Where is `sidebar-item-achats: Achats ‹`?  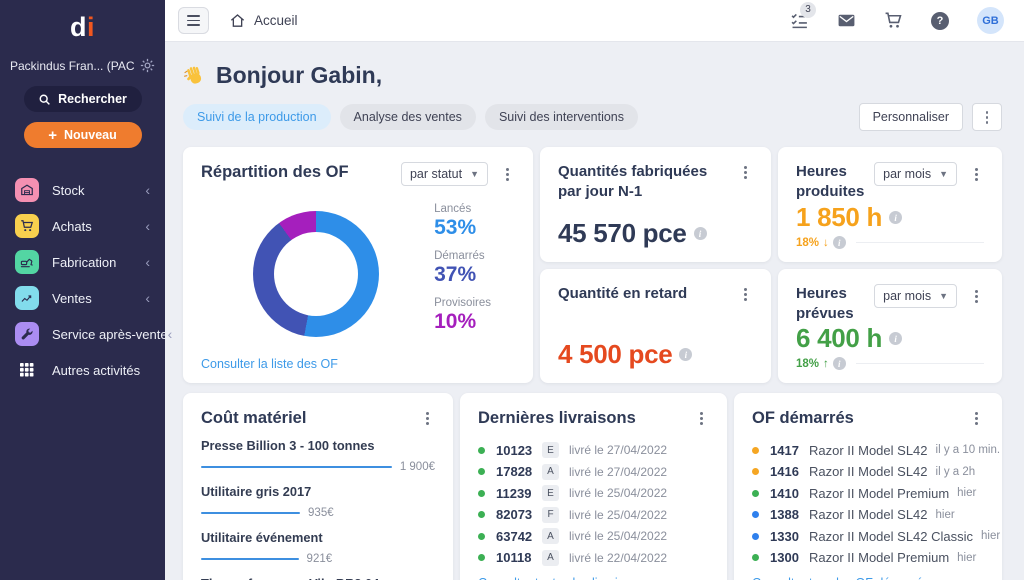
sidebar-item-achats: Achats ‹ is located at coordinates (82, 226).